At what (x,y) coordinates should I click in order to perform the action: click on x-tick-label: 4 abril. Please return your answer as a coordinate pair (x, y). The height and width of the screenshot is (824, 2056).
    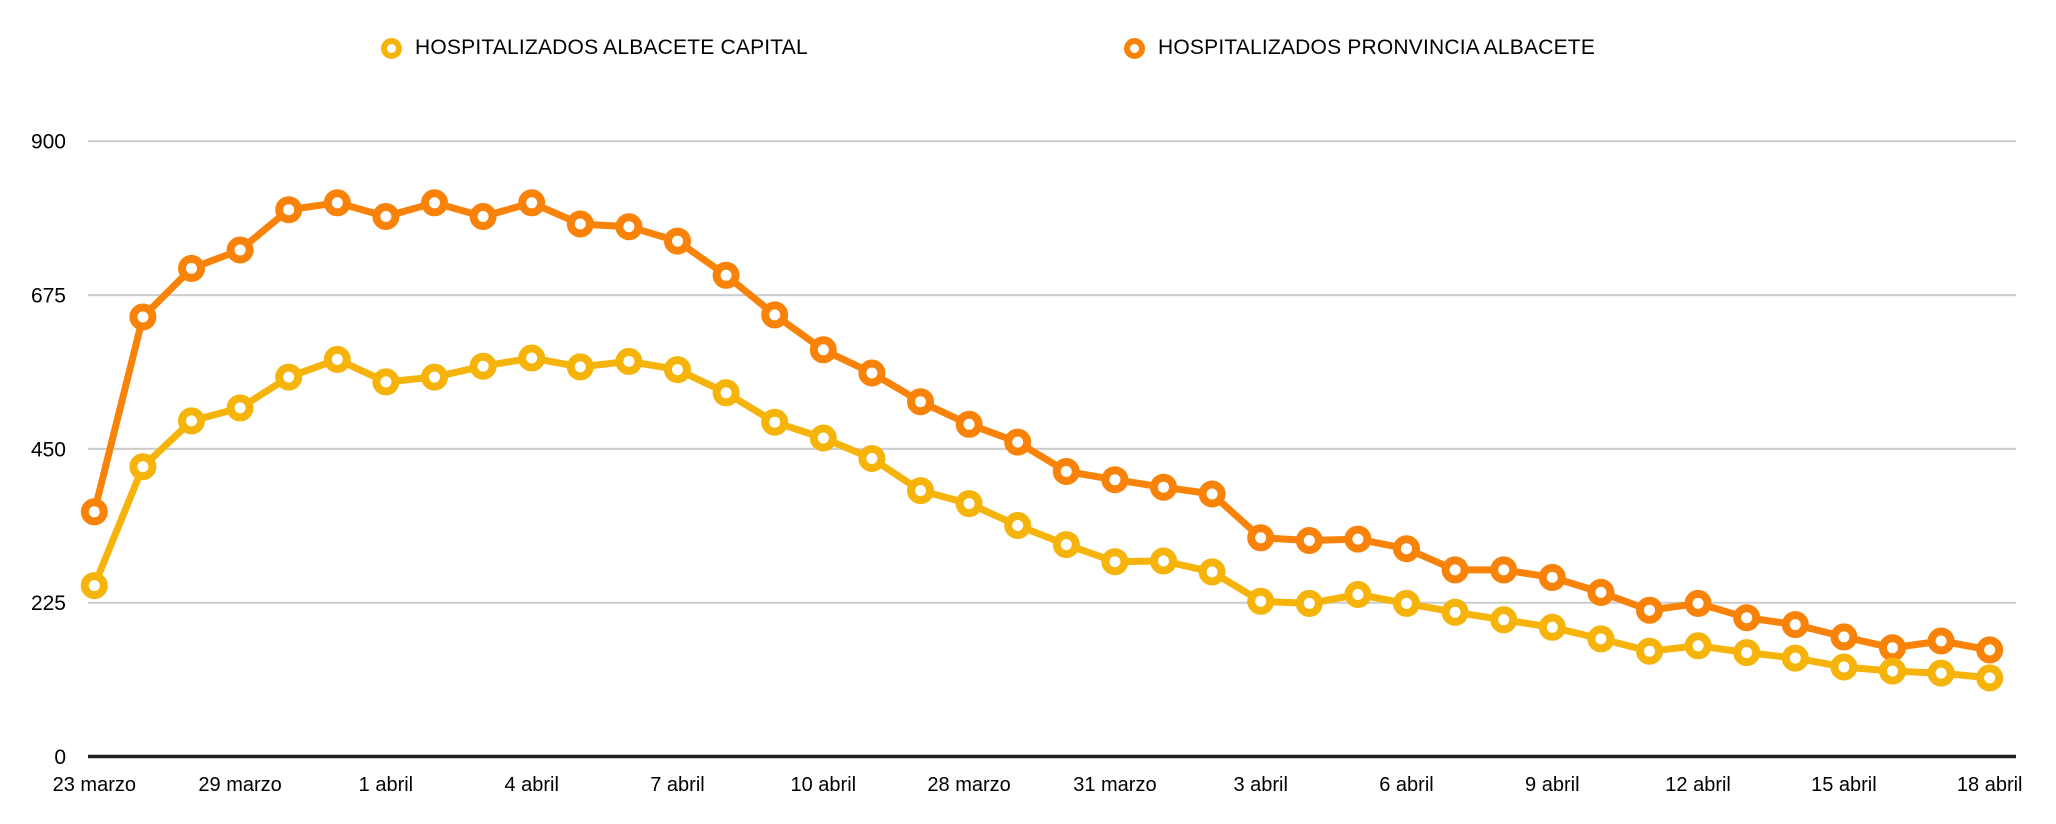
    Looking at the image, I should click on (531, 785).